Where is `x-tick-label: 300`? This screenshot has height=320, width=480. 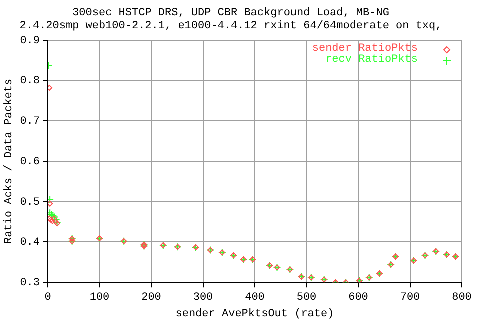
x-tick-label: 300 is located at coordinates (203, 298).